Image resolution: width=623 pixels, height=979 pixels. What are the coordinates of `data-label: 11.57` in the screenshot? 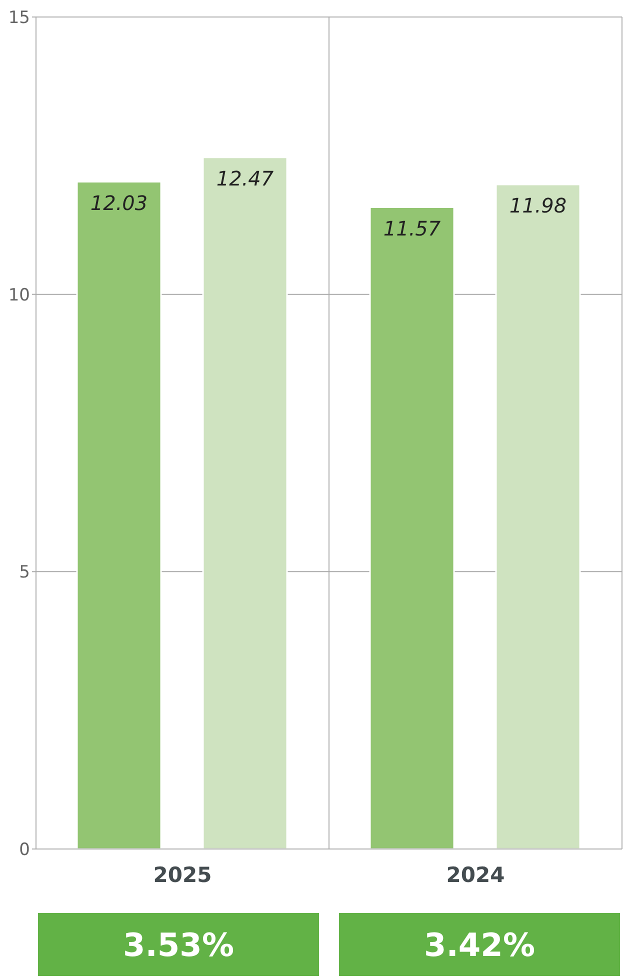 It's located at (412, 228).